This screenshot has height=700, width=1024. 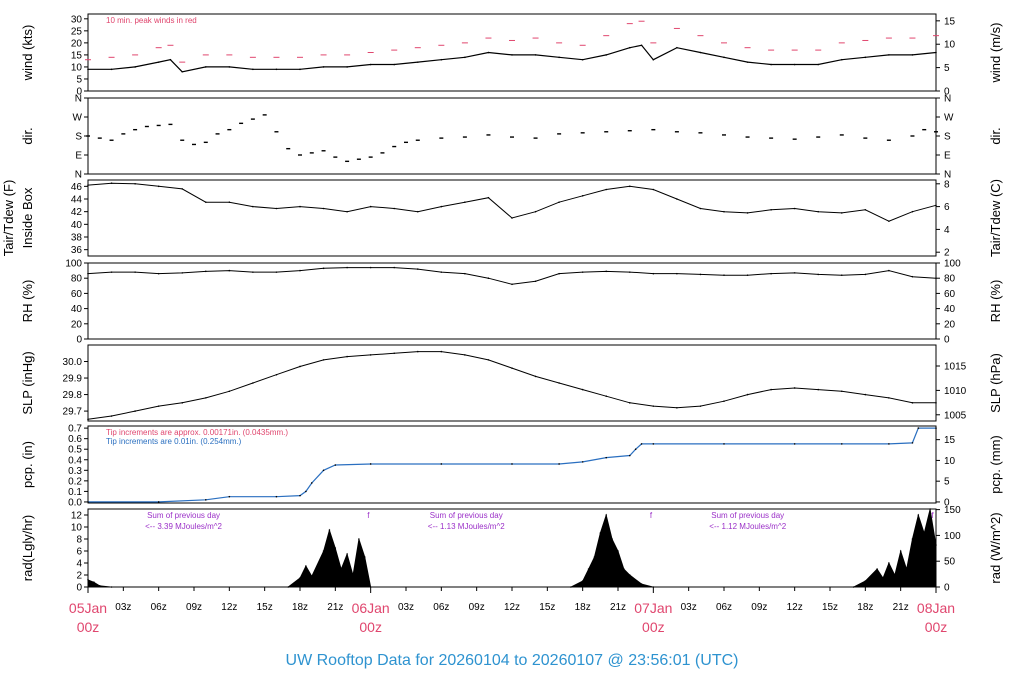 I want to click on dir-right-tick-label: N, so click(x=947, y=99).